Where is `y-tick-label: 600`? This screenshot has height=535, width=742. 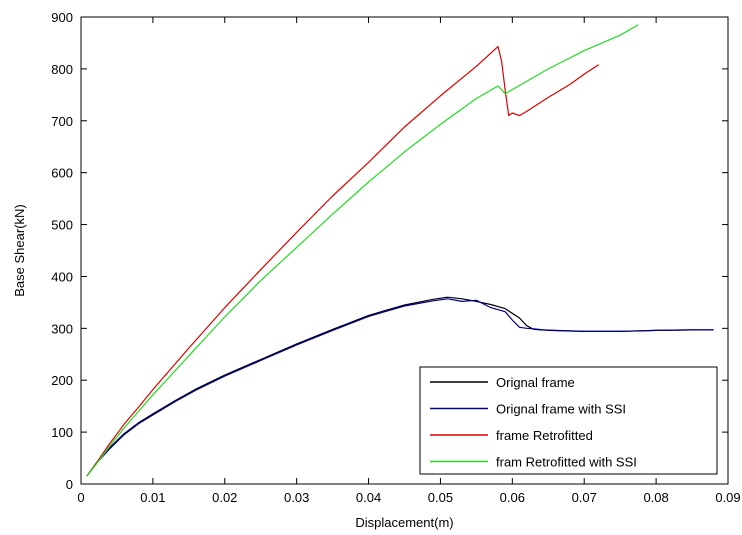 y-tick-label: 600 is located at coordinates (62, 173).